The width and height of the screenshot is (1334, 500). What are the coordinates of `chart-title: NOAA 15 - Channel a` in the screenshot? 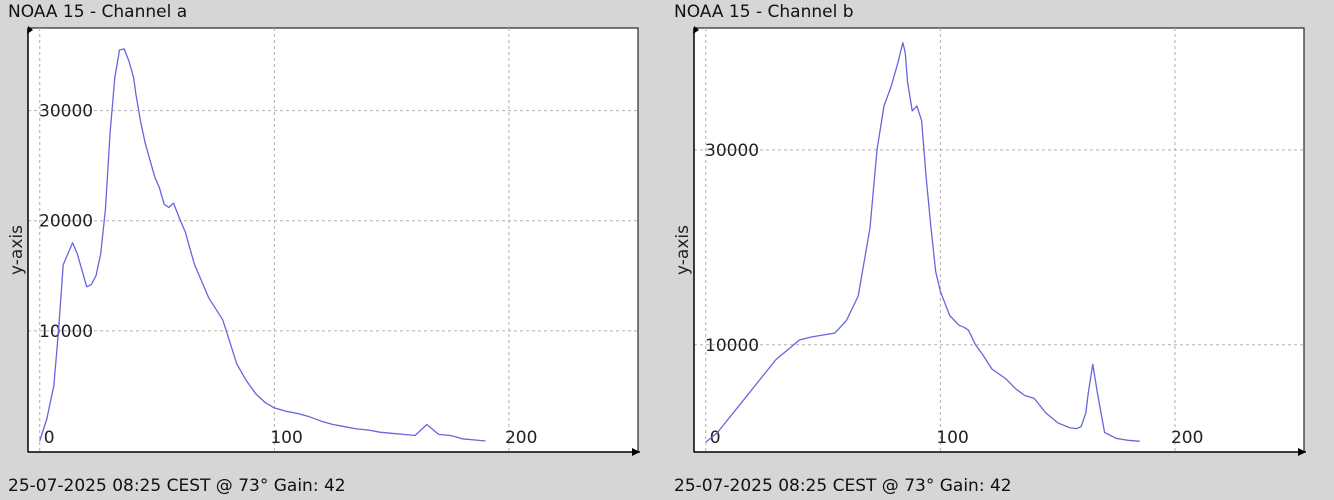 It's located at (98, 12).